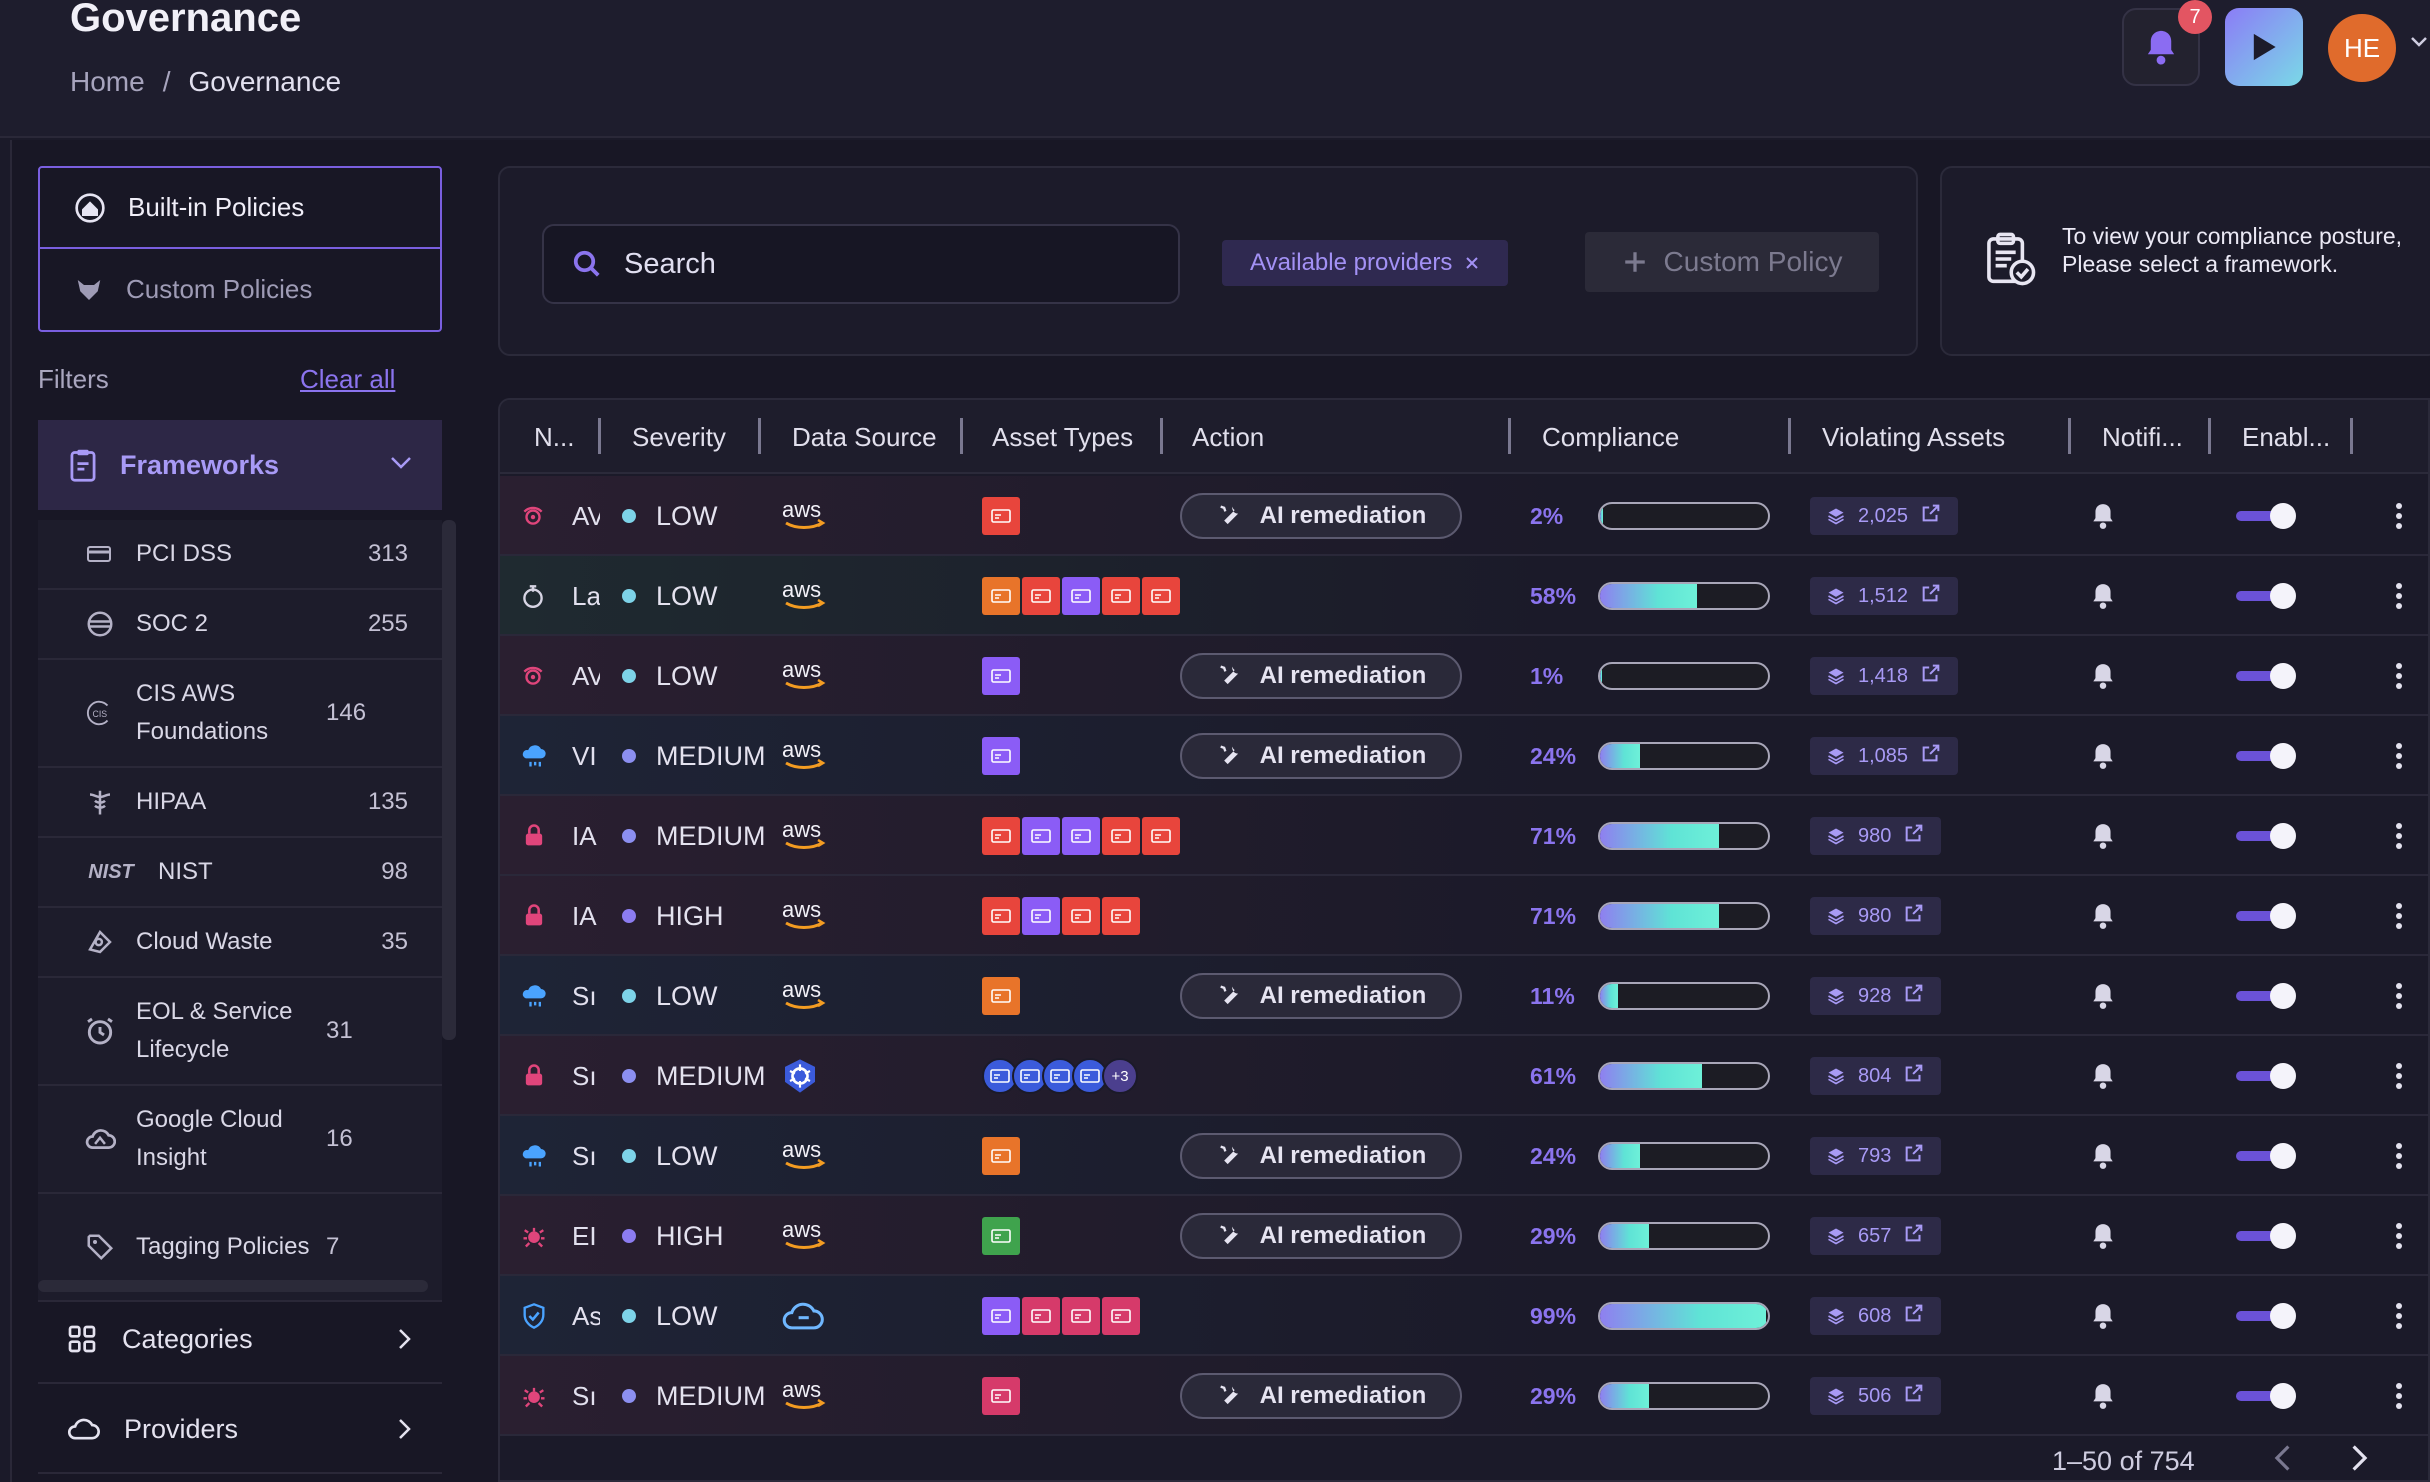 The height and width of the screenshot is (1482, 2430). Describe the element at coordinates (240, 555) in the screenshot. I see `framework-item: PCI DSS 313` at that location.